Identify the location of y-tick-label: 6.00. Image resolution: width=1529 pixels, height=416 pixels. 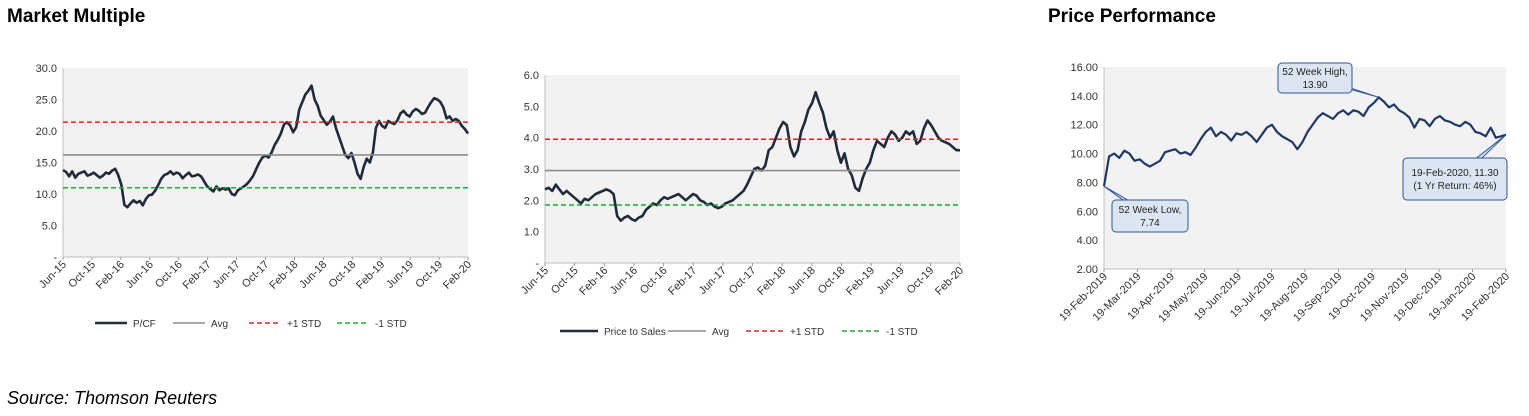
(1087, 212).